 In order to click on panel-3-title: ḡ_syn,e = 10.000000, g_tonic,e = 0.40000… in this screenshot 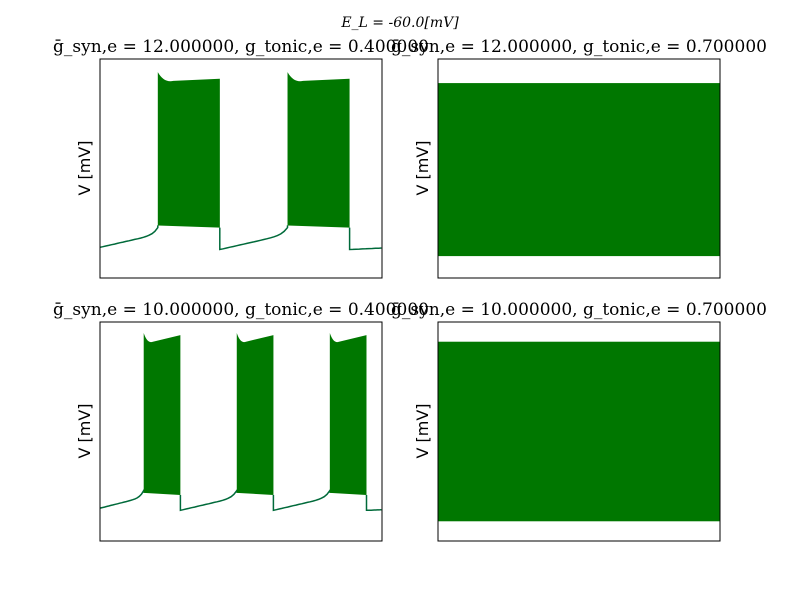, I will do `click(241, 310)`.